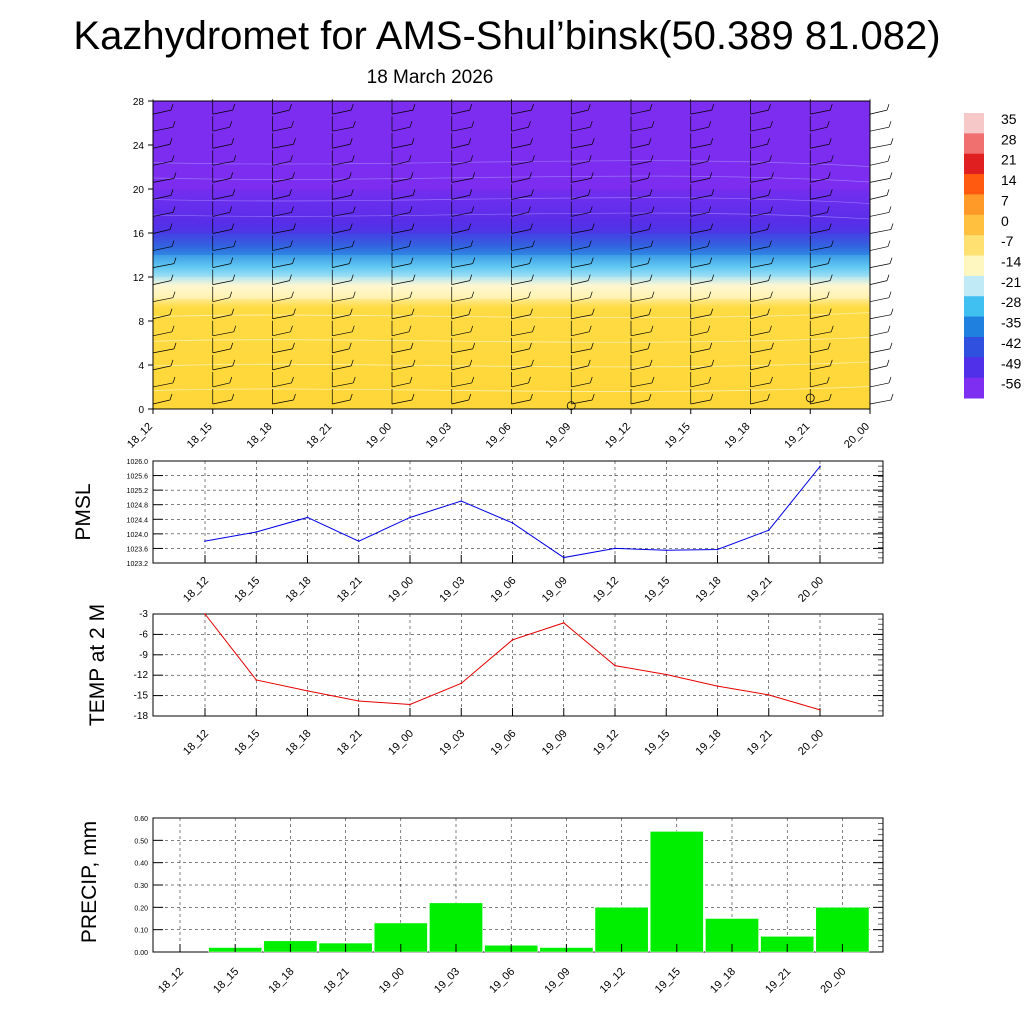 The image size is (1024, 1024). Describe the element at coordinates (138, 549) in the screenshot. I see `panel-y-tick-label: 1023.6` at that location.